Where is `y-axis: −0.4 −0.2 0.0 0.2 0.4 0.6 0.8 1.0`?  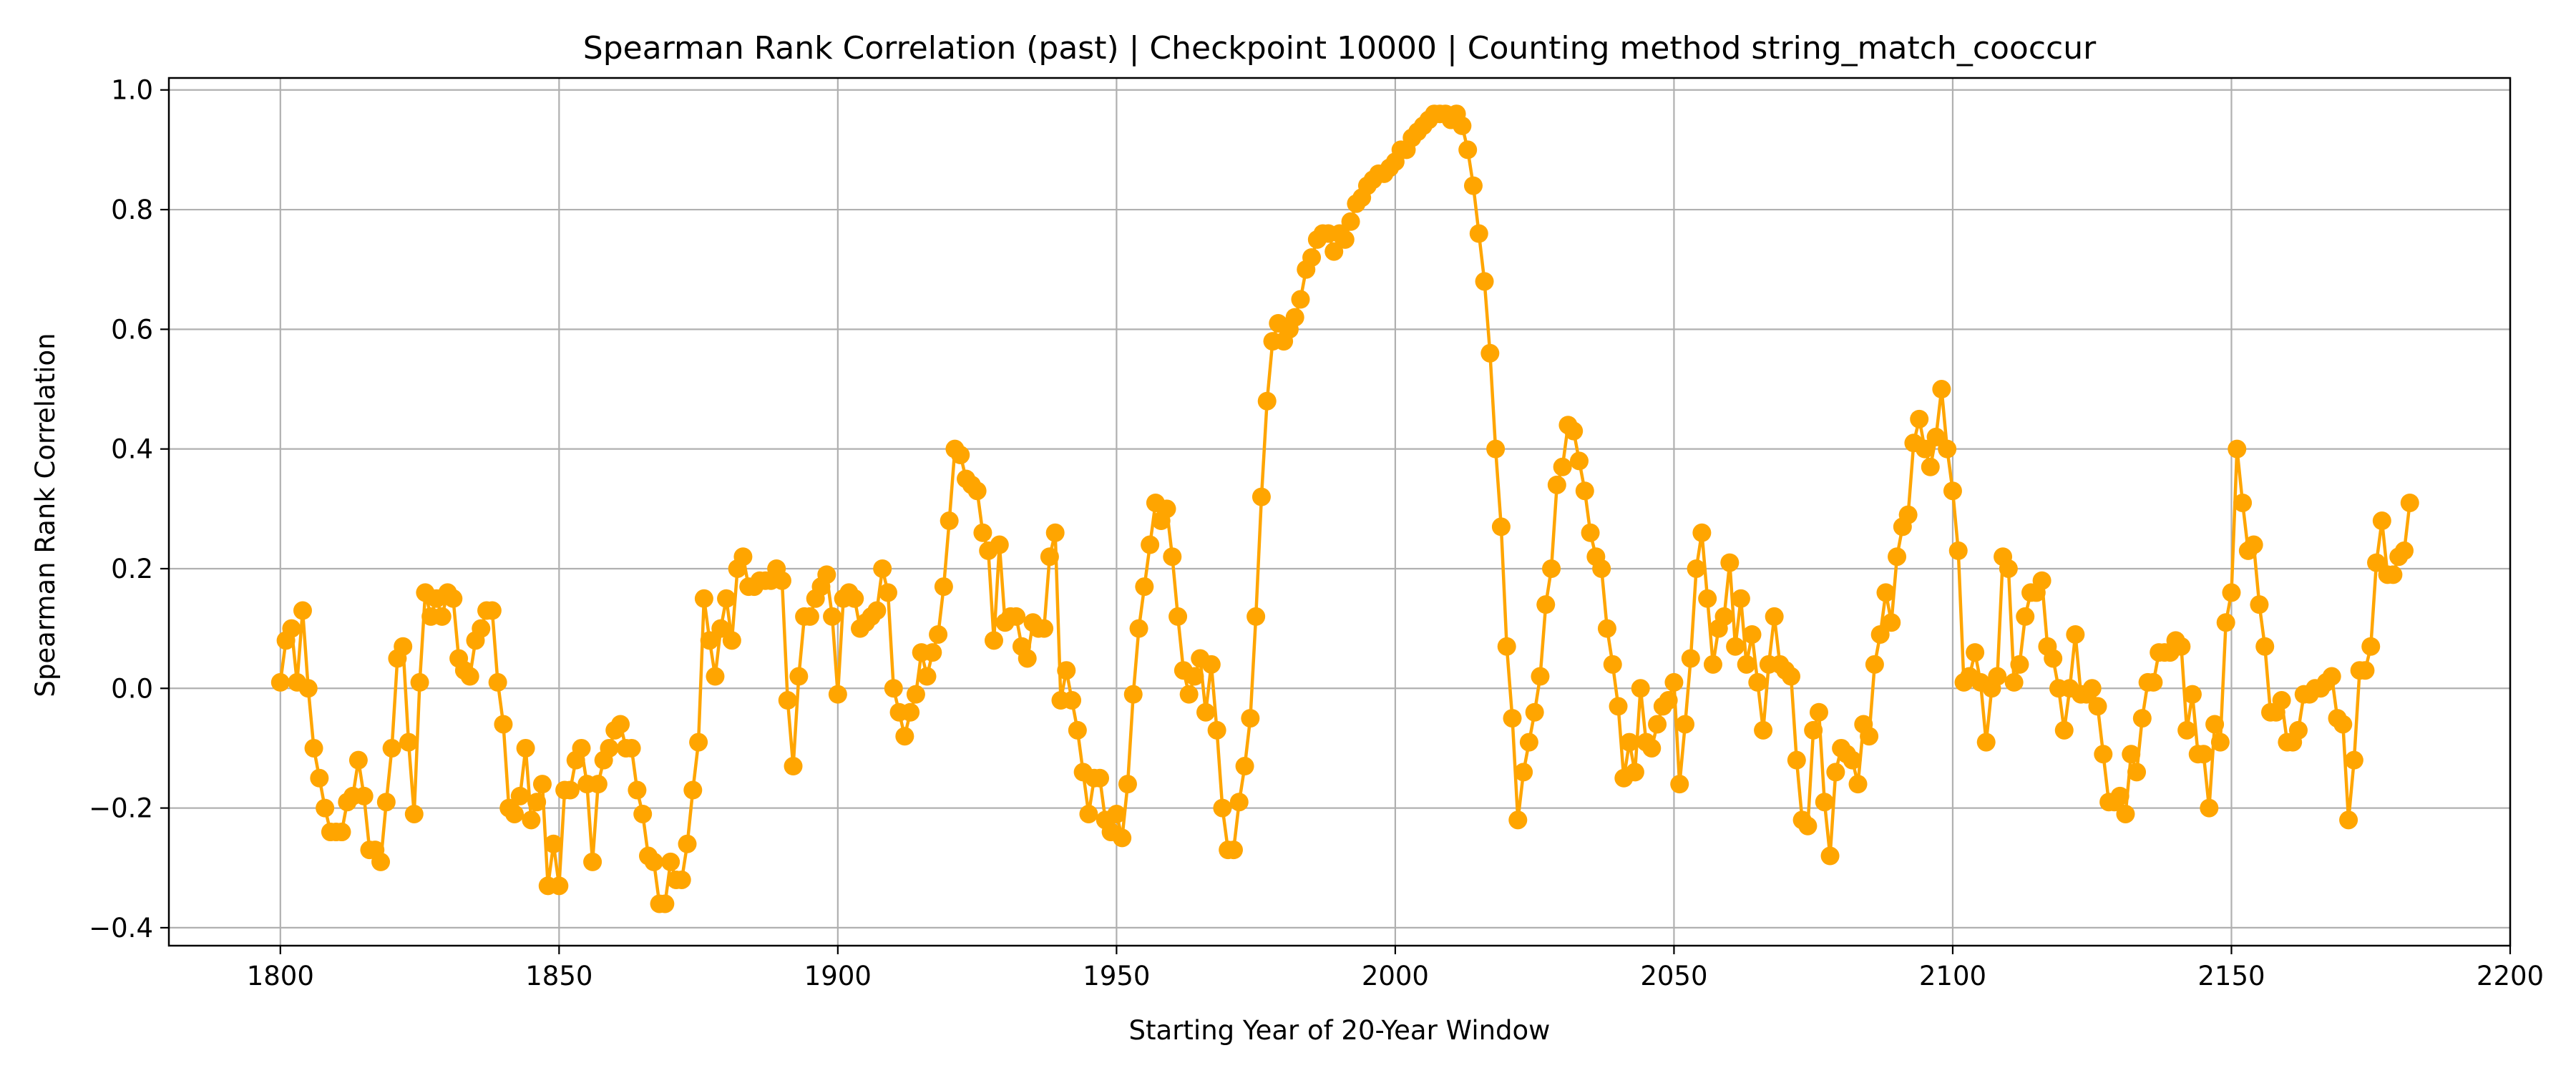
y-axis: −0.4 −0.2 0.0 0.2 0.4 0.6 0.8 1.0 is located at coordinates (129, 509).